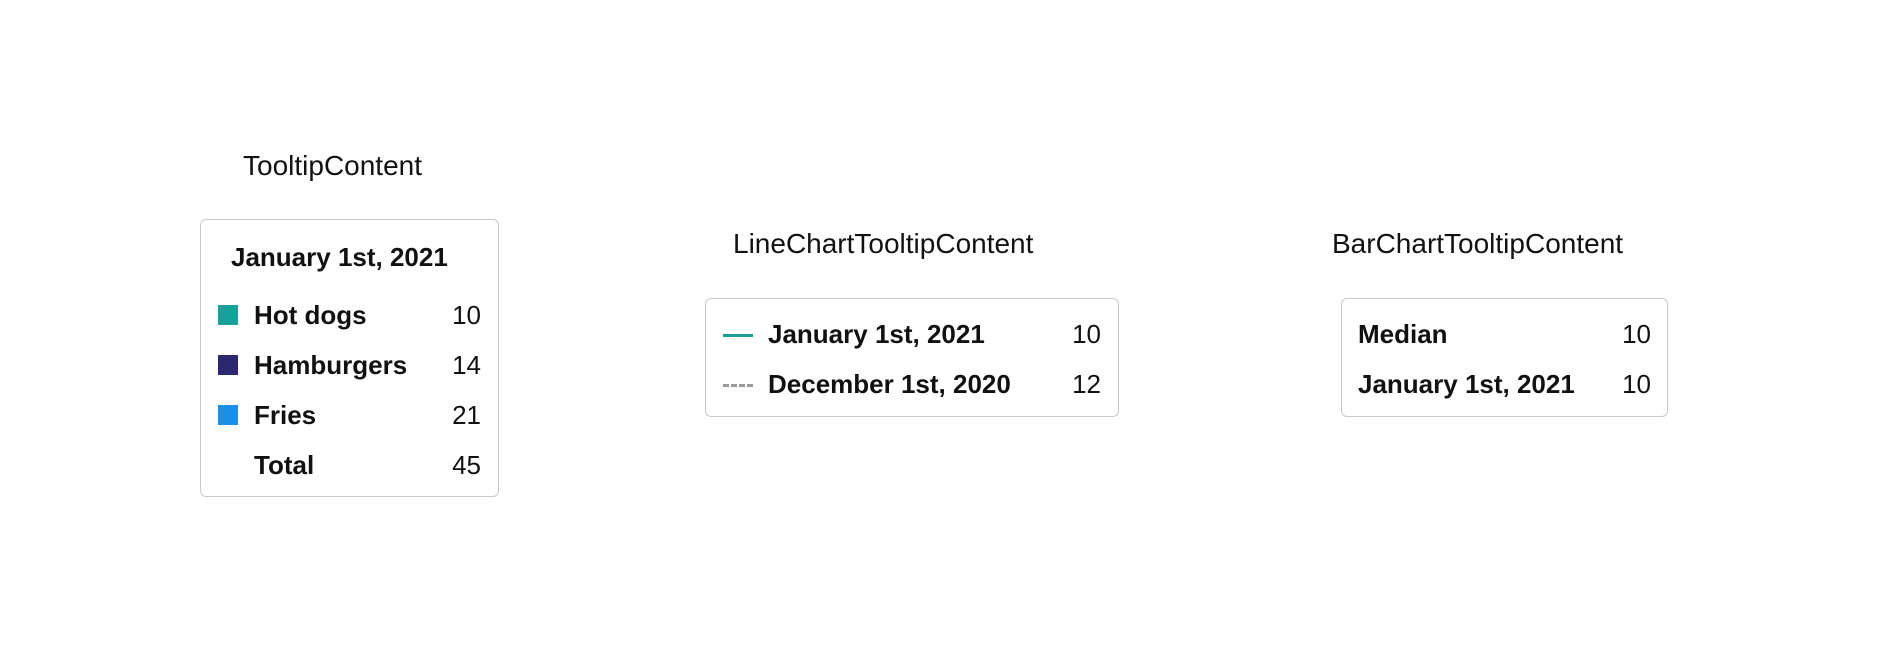 The height and width of the screenshot is (664, 1879). Describe the element at coordinates (310, 315) in the screenshot. I see `row-label: Hot dogs` at that location.